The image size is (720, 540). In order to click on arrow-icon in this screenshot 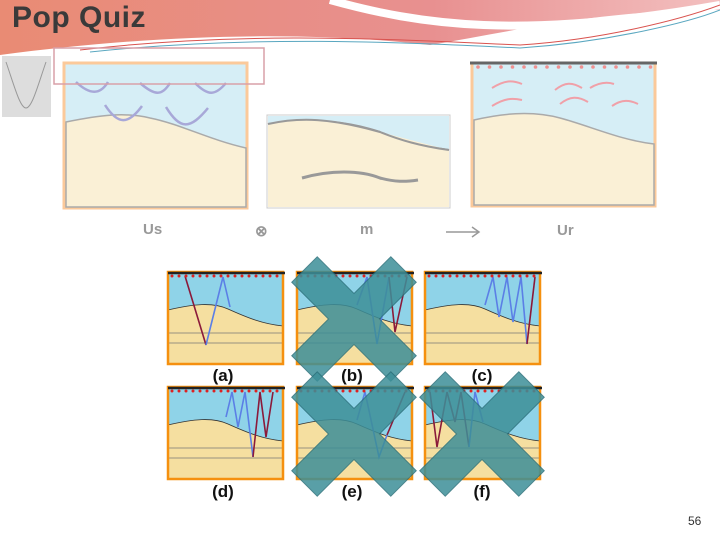, I will do `click(463, 232)`.